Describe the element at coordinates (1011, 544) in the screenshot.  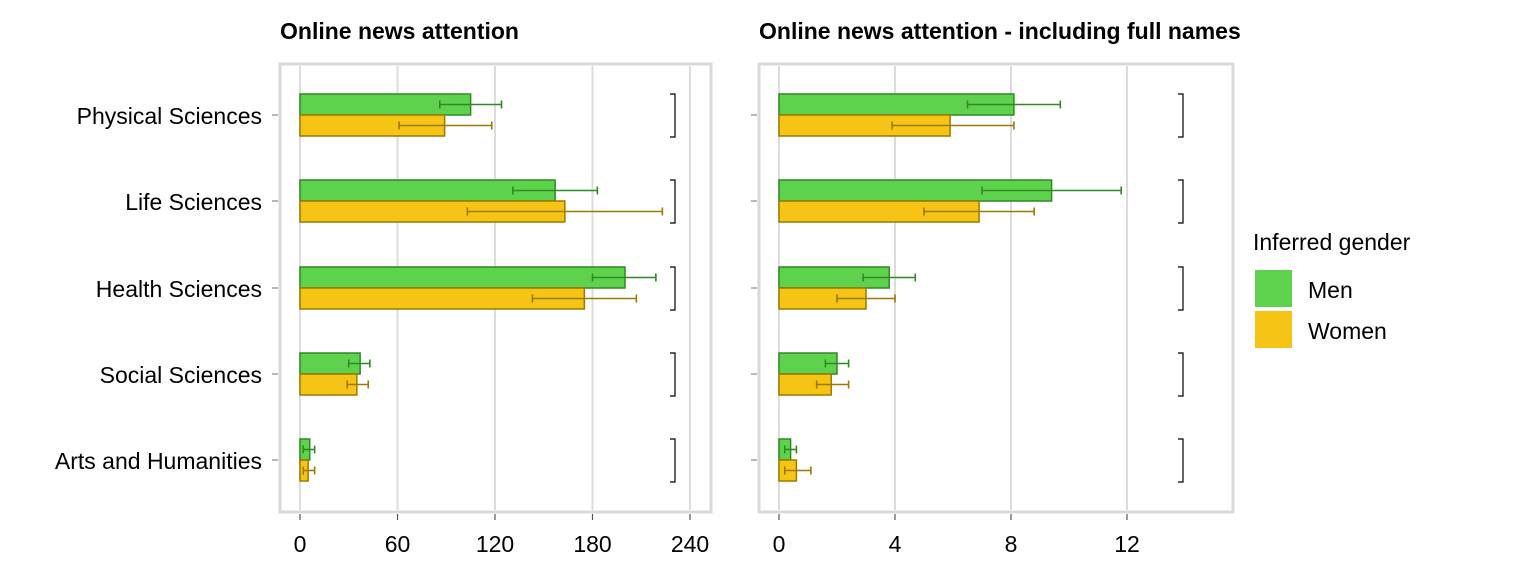
I see `x-tick-label: 8` at that location.